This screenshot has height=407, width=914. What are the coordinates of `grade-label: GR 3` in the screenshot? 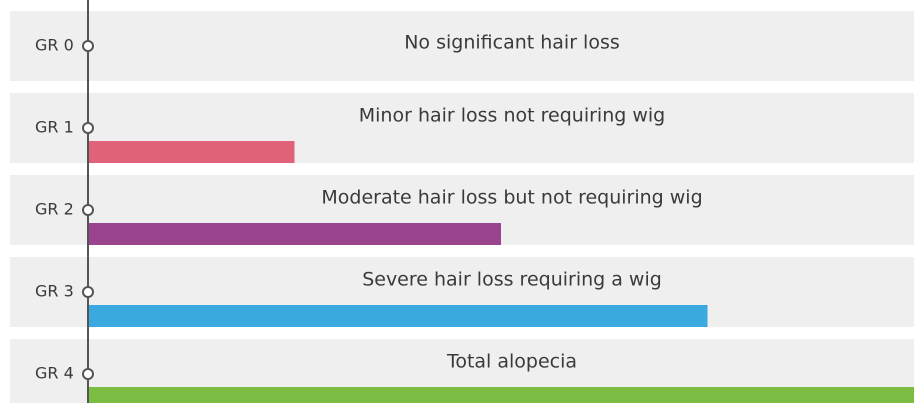 It's located at (54, 291).